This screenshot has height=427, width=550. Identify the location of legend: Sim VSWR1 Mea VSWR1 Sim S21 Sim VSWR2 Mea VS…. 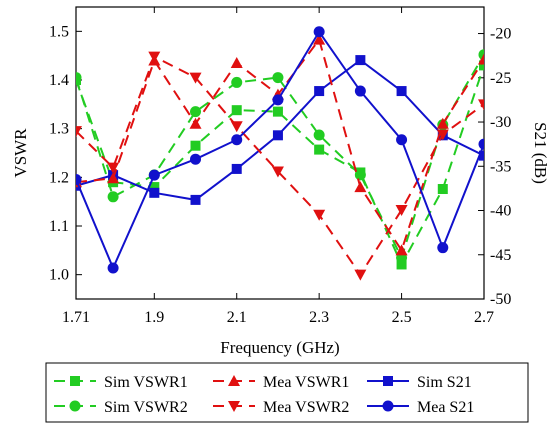
(287, 392).